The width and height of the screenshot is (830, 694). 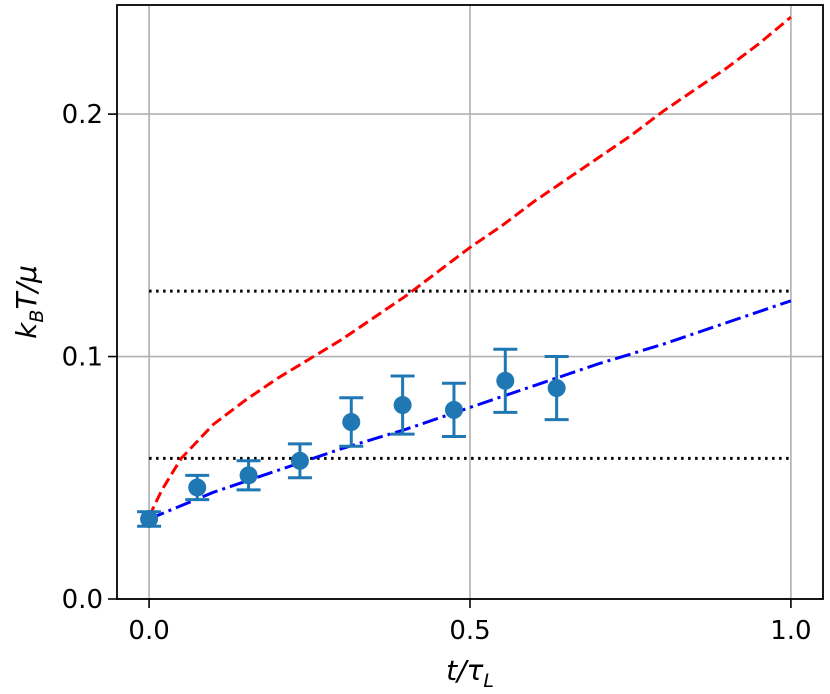 I want to click on y-tick-label: 0.1, so click(x=82, y=358).